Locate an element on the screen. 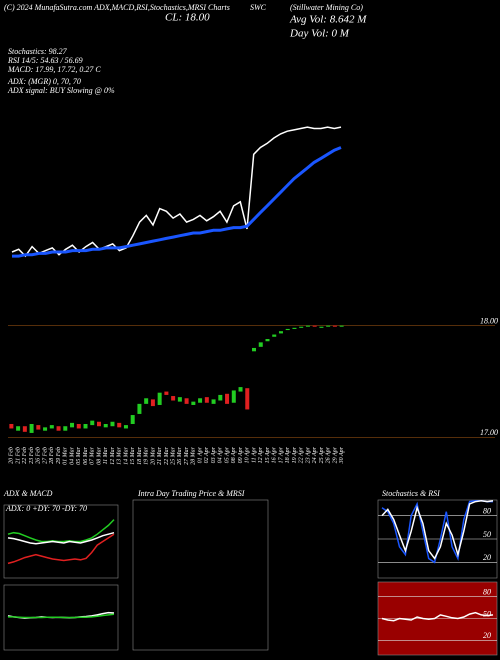 The height and width of the screenshot is (660, 500). x-tick-label: 06 Mar is located at coordinates (86, 455).